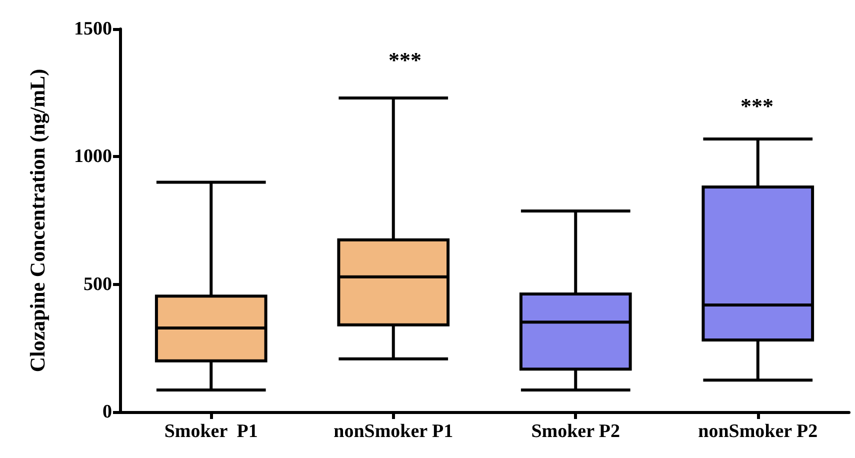  I want to click on y-tick-label: 1000, so click(93, 157).